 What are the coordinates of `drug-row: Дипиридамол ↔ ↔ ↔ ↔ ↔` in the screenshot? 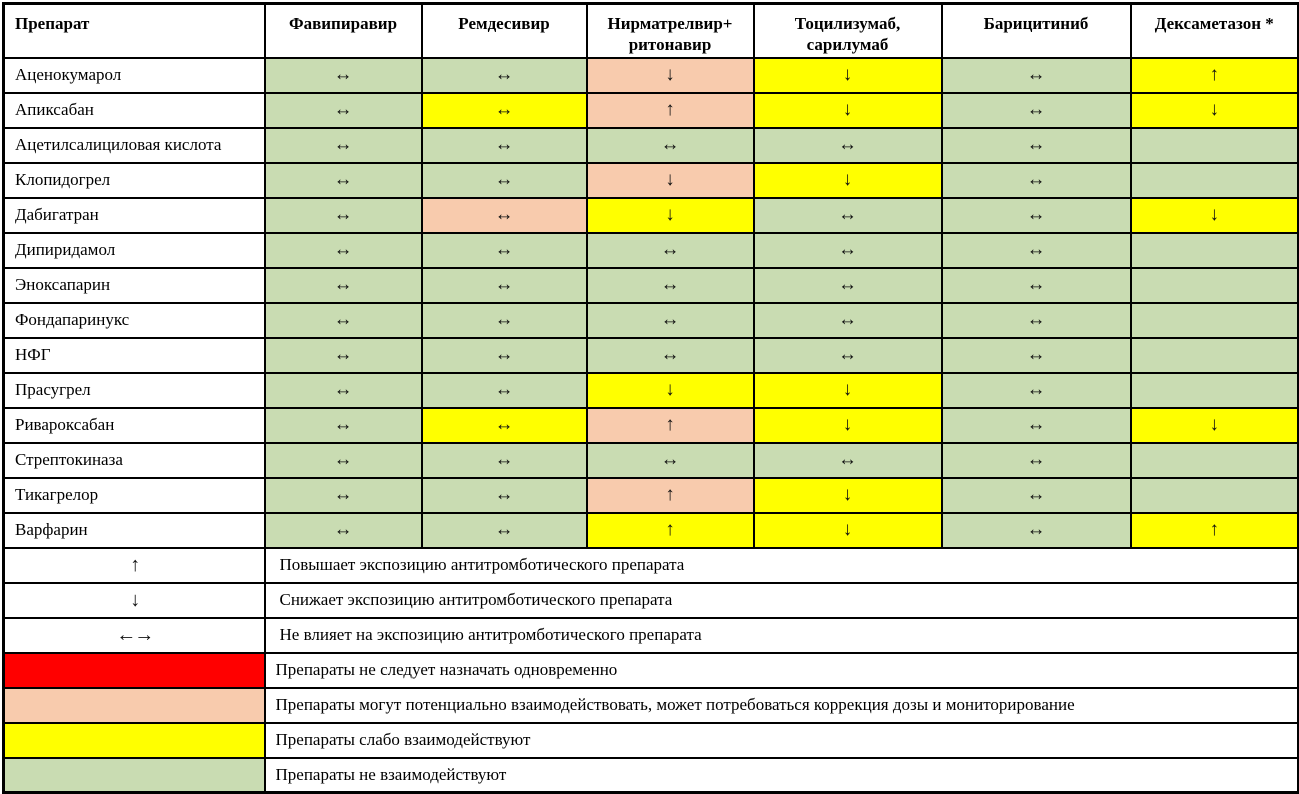 It's located at (650, 250).